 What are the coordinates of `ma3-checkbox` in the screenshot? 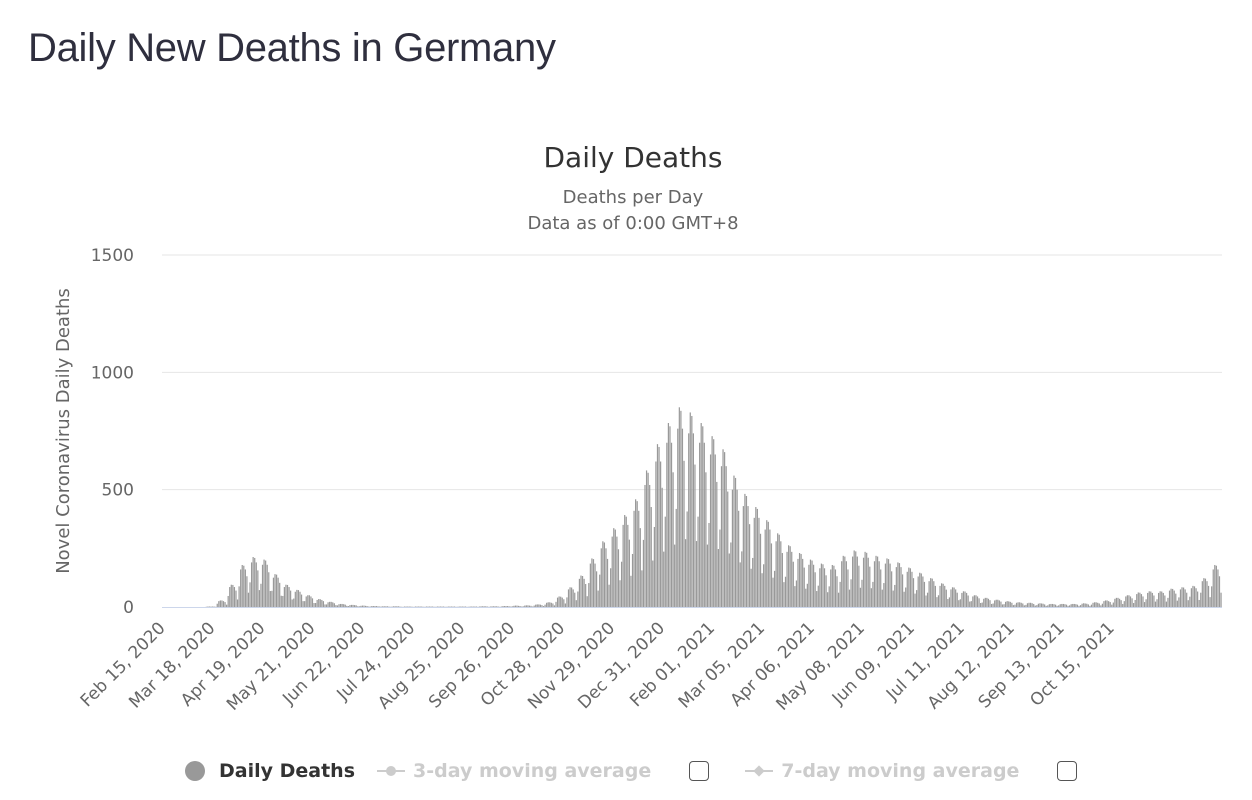 It's located at (699, 771).